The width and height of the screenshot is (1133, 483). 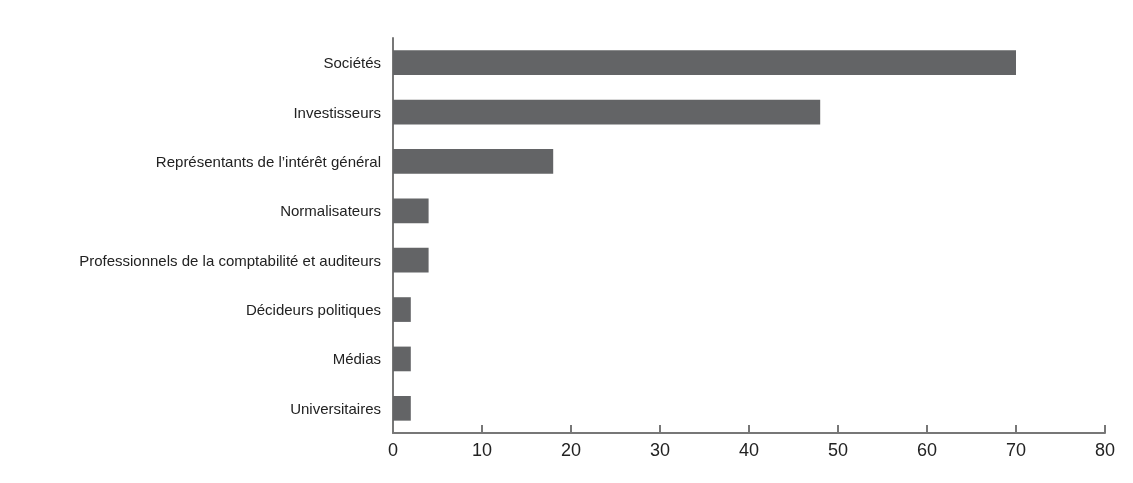 I want to click on y-tick-label: Investisseurs, so click(x=337, y=112).